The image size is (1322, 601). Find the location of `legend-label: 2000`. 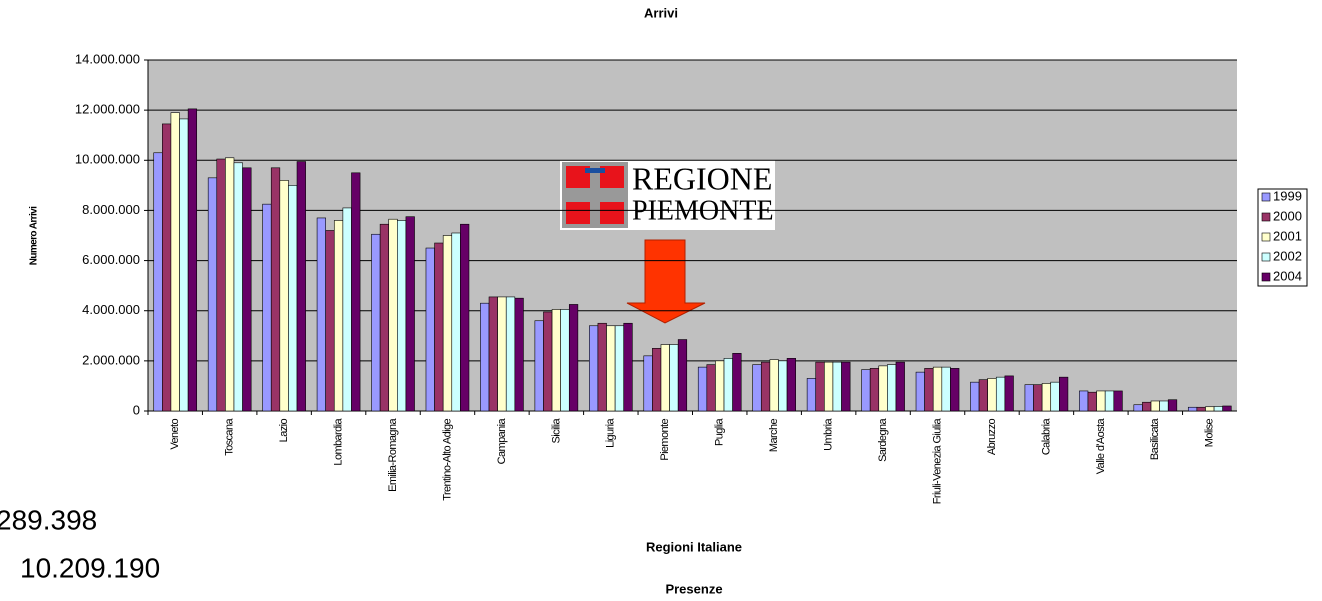

legend-label: 2000 is located at coordinates (1287, 215).